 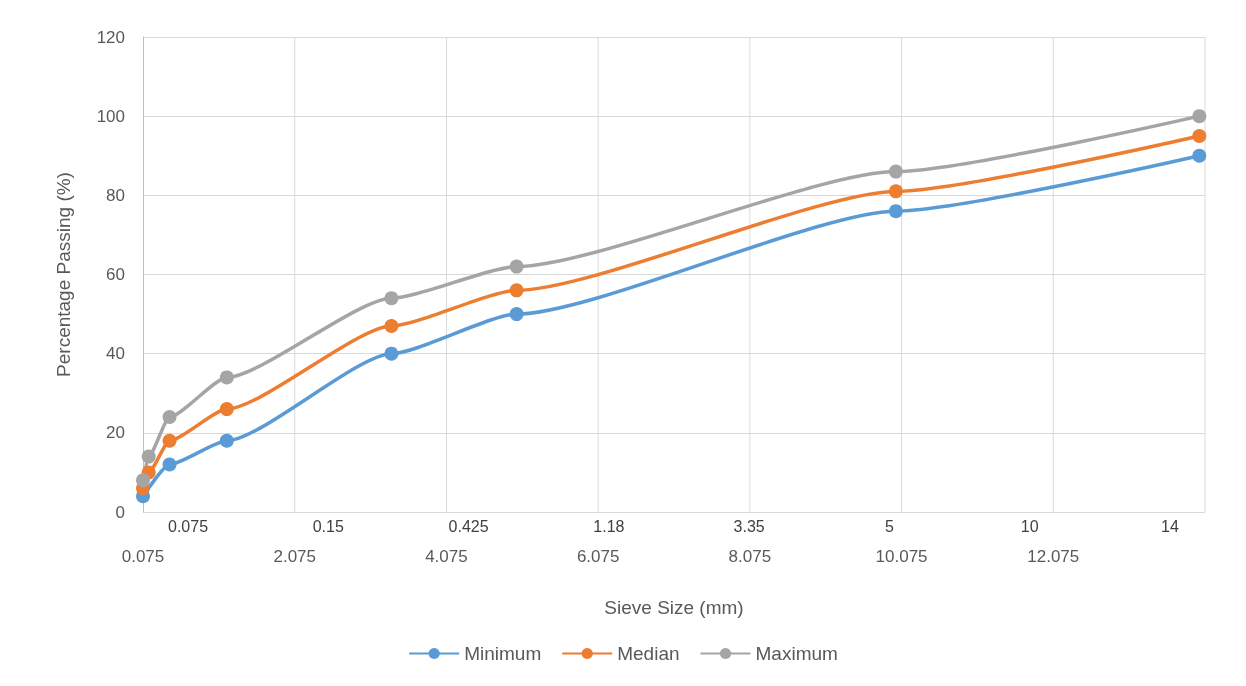 What do you see at coordinates (749, 526) in the screenshot?
I see `text: 3.35` at bounding box center [749, 526].